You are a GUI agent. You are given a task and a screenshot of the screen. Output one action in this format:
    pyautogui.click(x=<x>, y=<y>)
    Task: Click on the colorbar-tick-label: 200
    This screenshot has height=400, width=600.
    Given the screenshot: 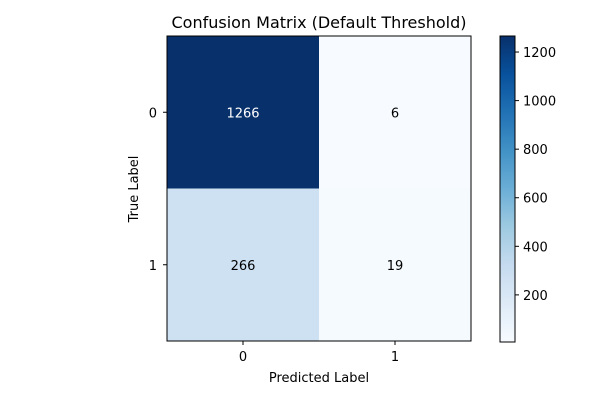 What is the action you would take?
    pyautogui.click(x=535, y=296)
    